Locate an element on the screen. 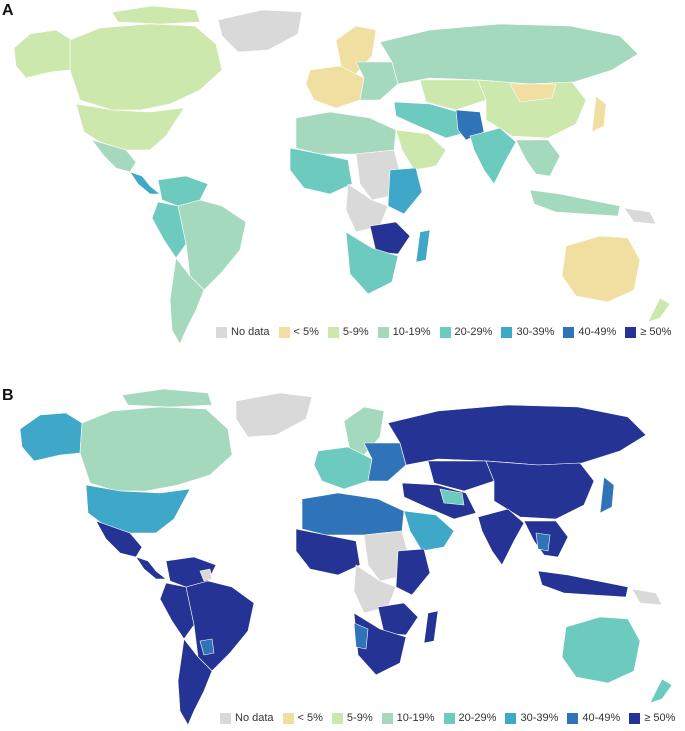 The width and height of the screenshot is (685, 731). region-kazakhstan is located at coordinates (461, 476).